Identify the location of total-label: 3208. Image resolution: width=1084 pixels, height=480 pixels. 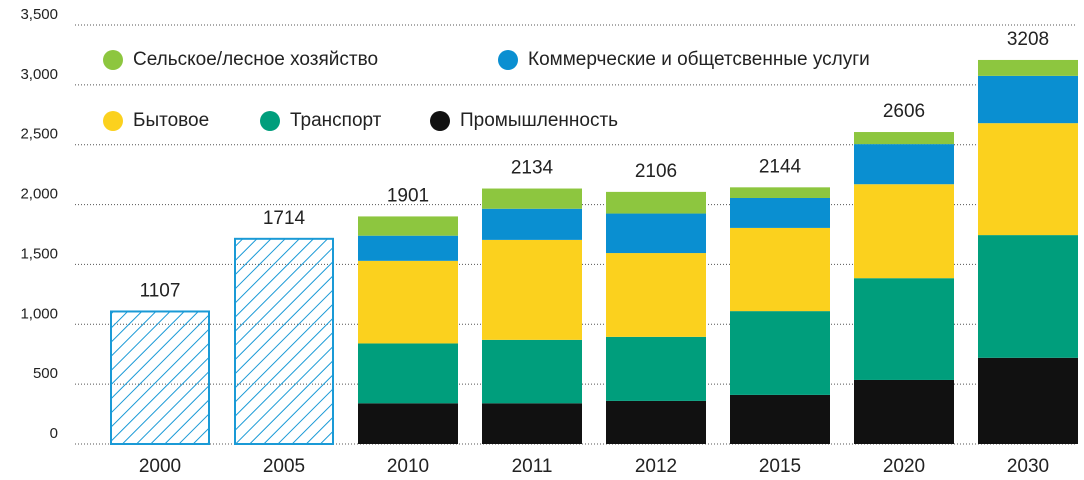
(1028, 39).